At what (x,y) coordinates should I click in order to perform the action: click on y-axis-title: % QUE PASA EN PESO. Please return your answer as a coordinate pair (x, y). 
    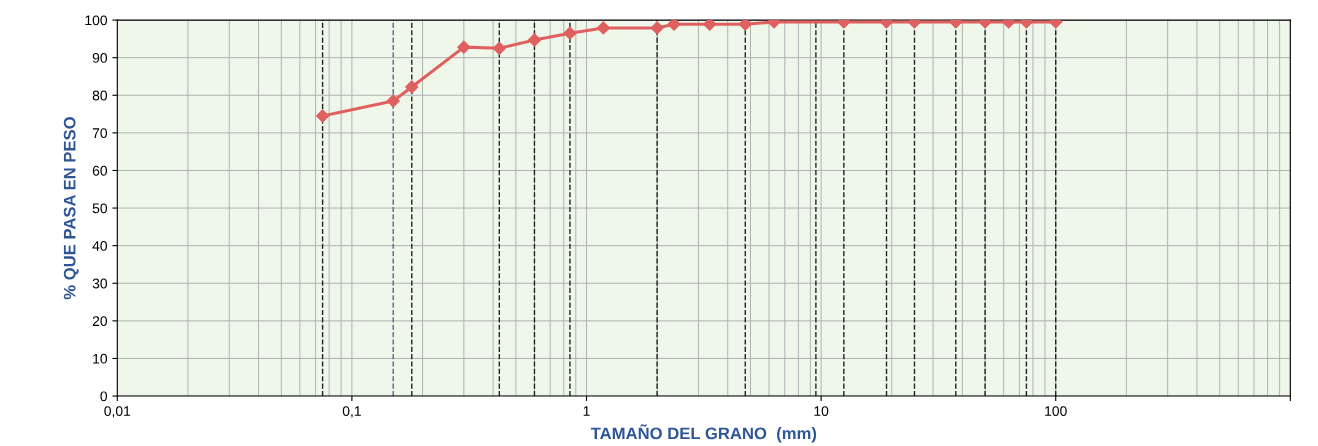
    Looking at the image, I should click on (71, 208).